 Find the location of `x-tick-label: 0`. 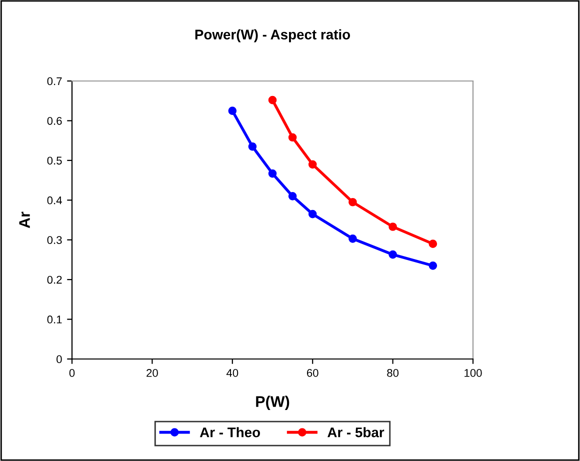

x-tick-label: 0 is located at coordinates (72, 373).